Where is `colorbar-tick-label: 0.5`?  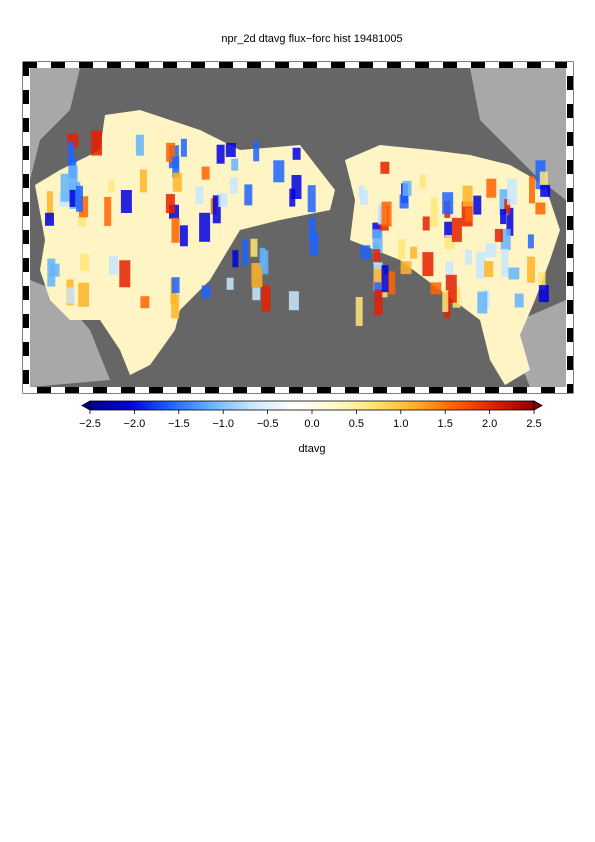 colorbar-tick-label: 0.5 is located at coordinates (356, 424).